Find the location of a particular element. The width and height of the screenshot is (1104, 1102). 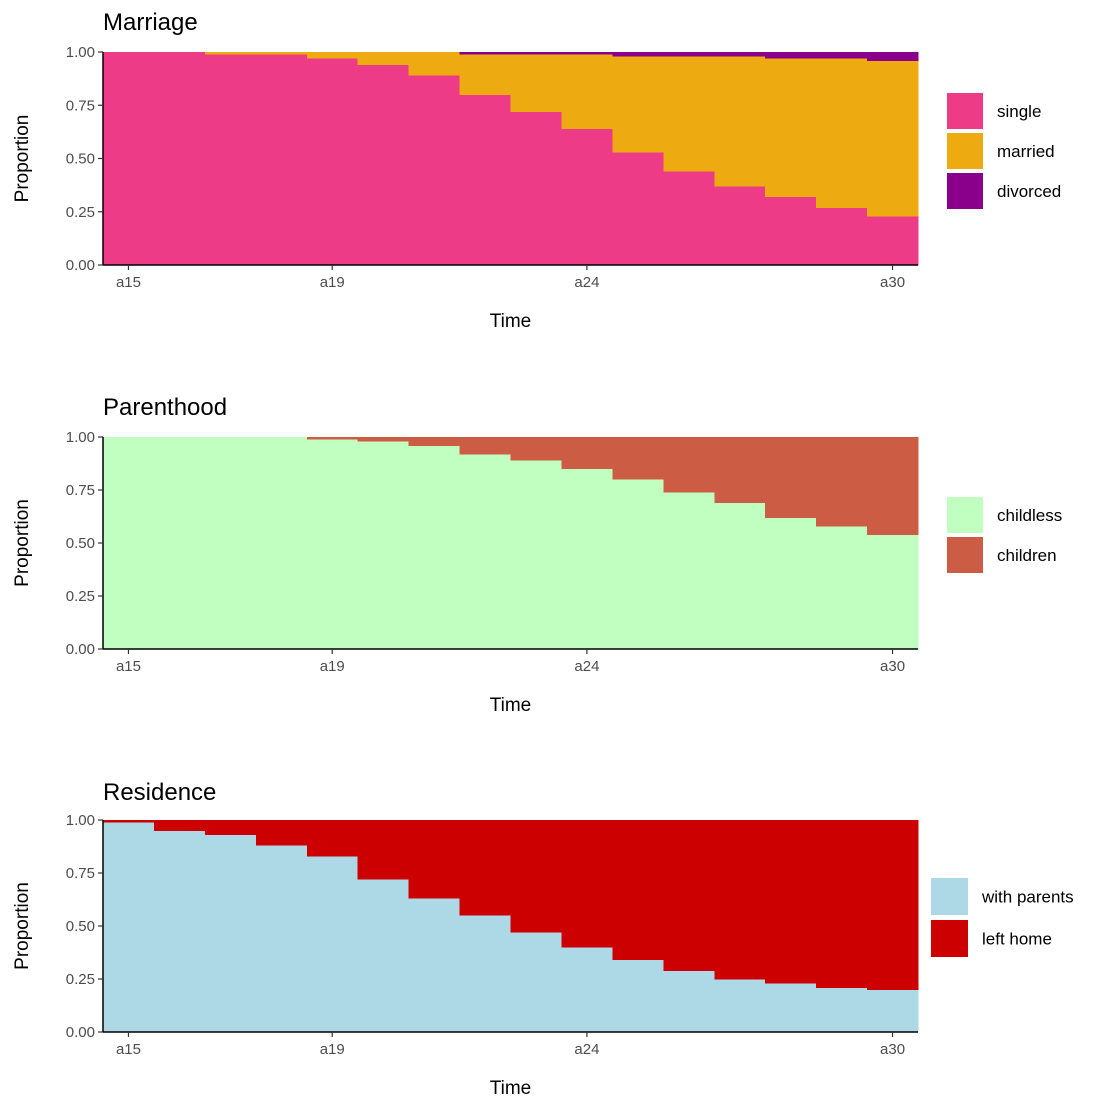

bar-parenthood-childless-a23 is located at coordinates (536, 555).